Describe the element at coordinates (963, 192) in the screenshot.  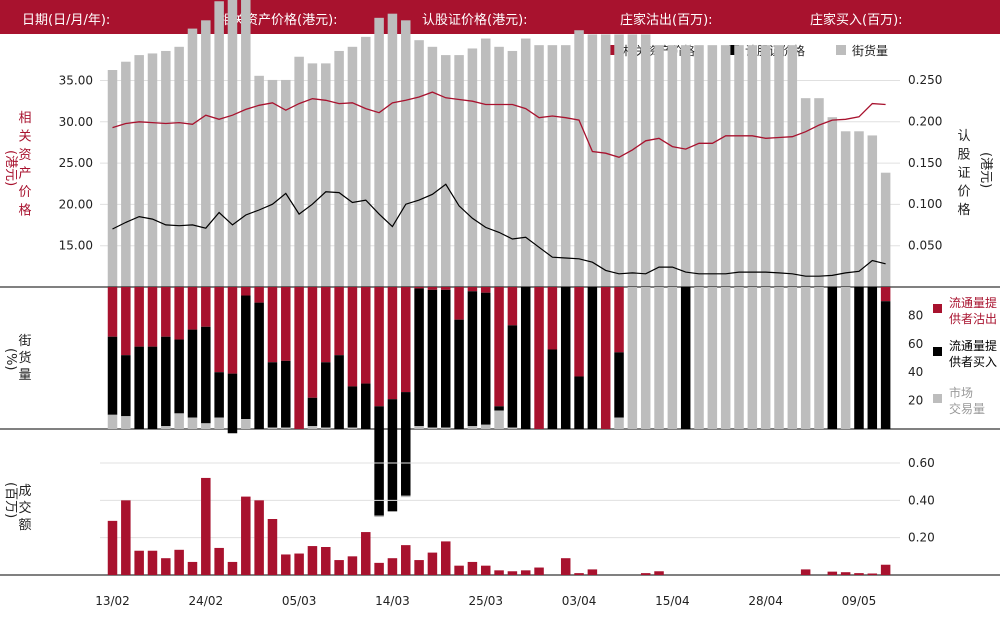
I see `top-right-axis-label-char: 价` at that location.